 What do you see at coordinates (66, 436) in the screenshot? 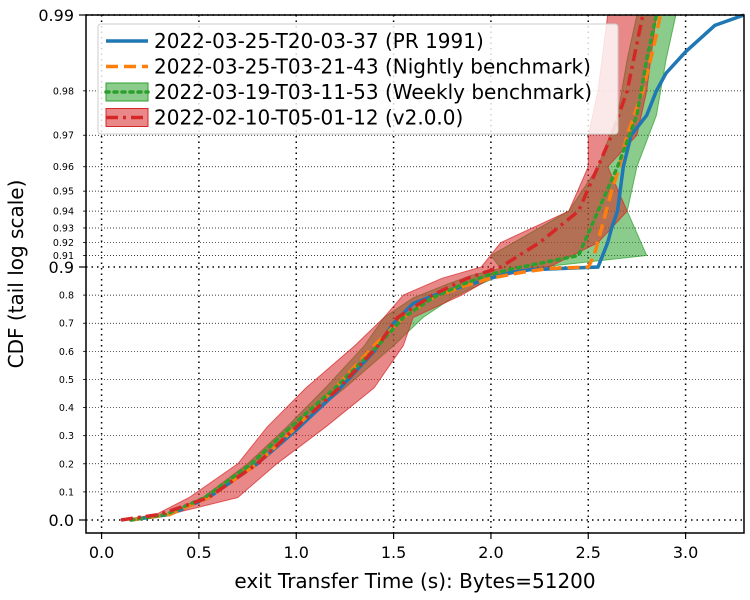
I see `y-minor-tick-label: 0.3` at bounding box center [66, 436].